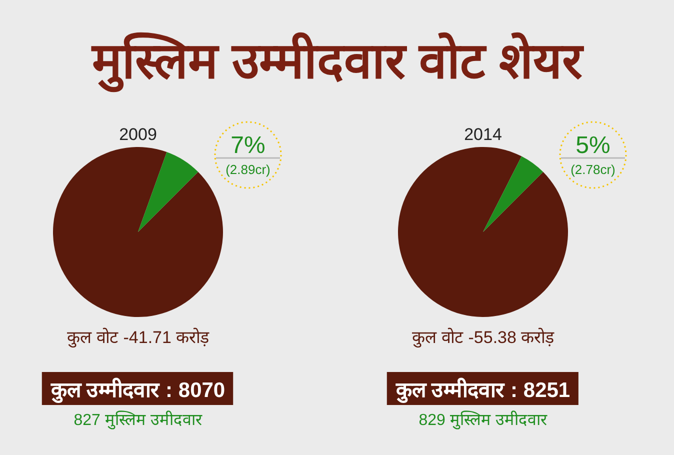 The image size is (674, 455). I want to click on data-label: 5%, so click(593, 145).